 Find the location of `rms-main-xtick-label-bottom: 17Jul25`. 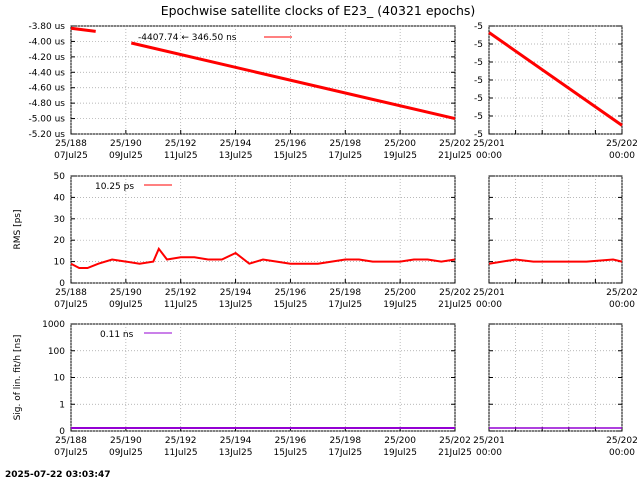

rms-main-xtick-label-bottom: 17Jul25 is located at coordinates (345, 305).